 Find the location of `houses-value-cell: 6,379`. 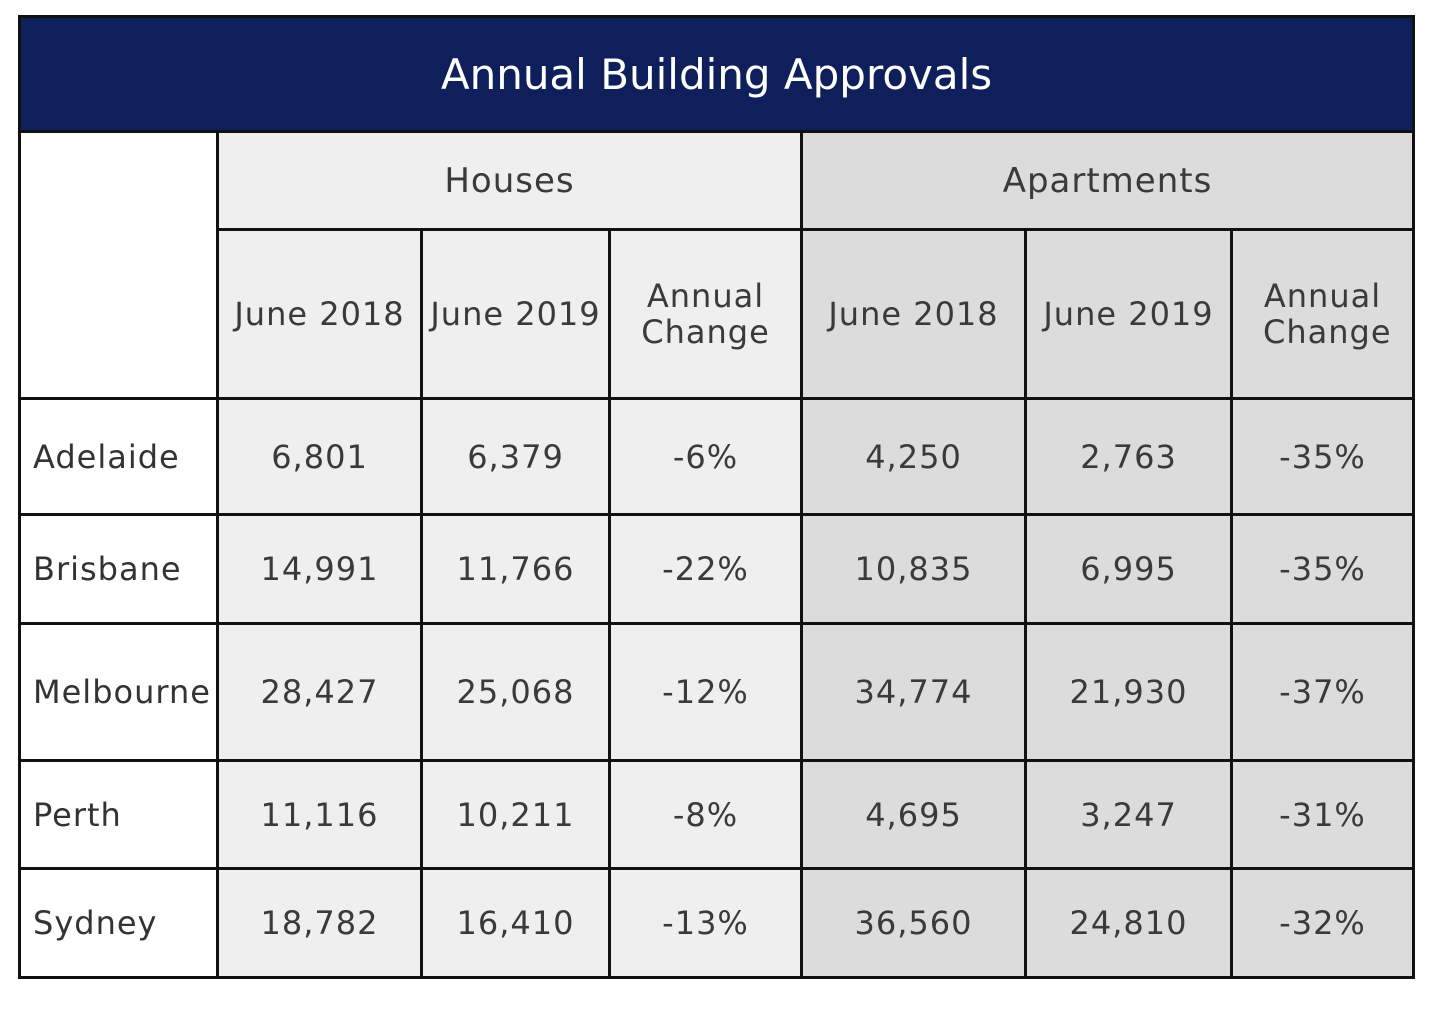

houses-value-cell: 6,379 is located at coordinates (515, 456).